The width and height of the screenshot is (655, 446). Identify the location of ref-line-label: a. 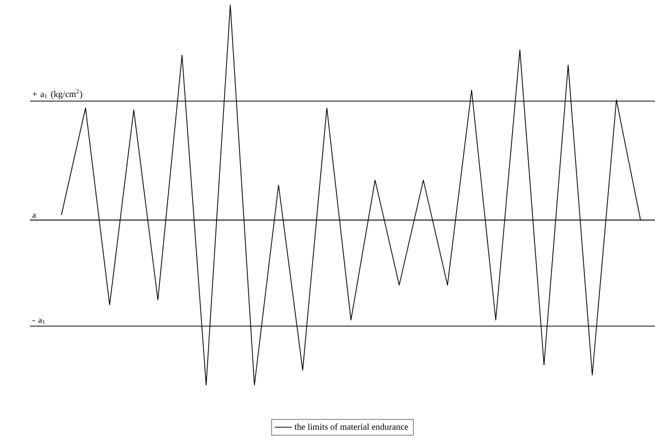
(34, 216).